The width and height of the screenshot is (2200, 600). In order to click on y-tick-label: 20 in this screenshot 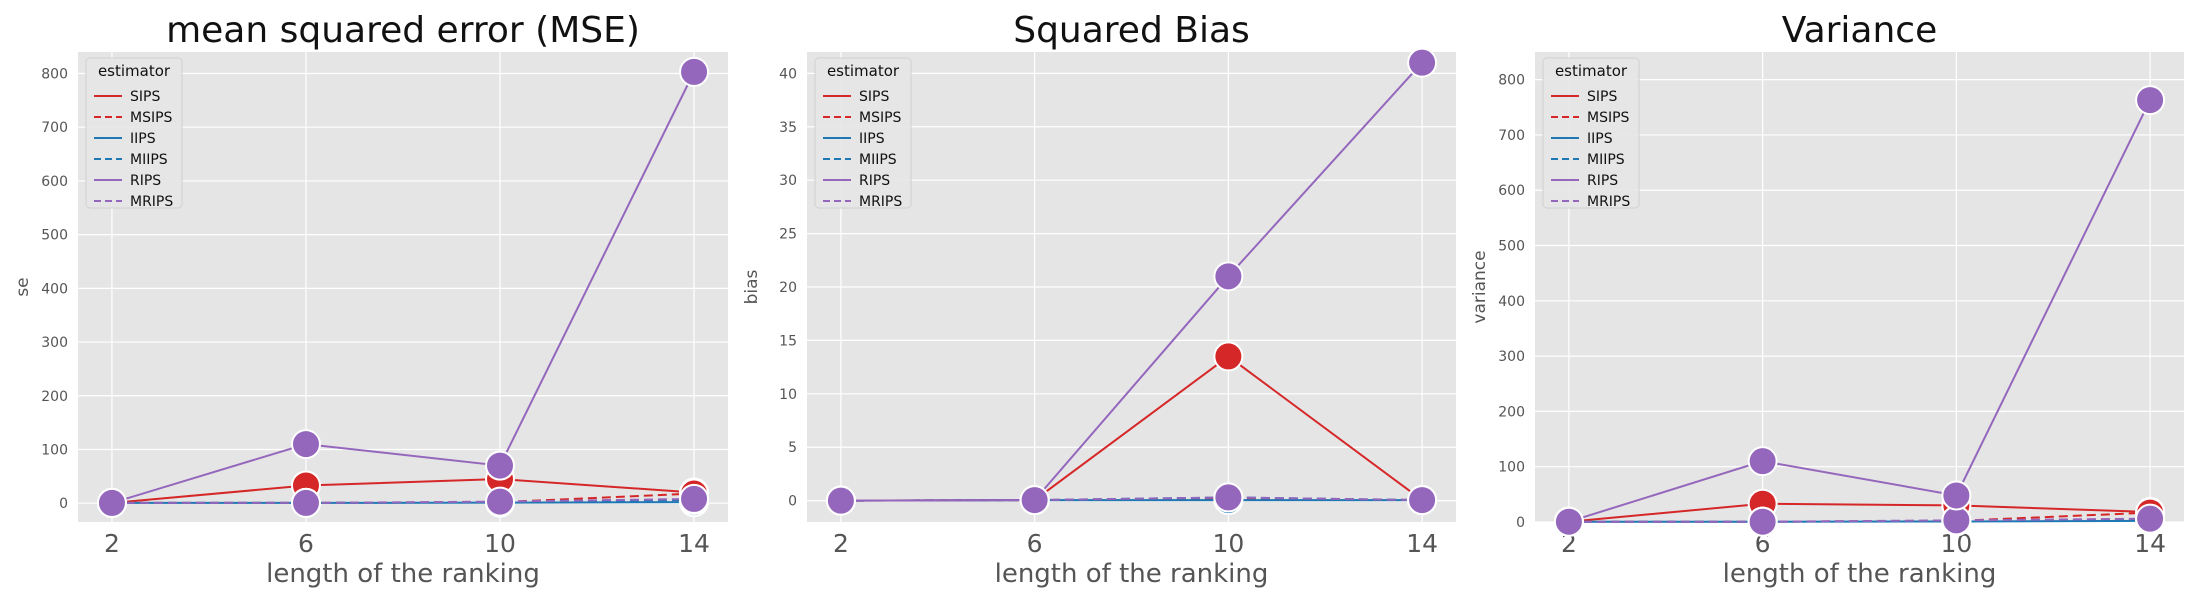, I will do `click(788, 288)`.